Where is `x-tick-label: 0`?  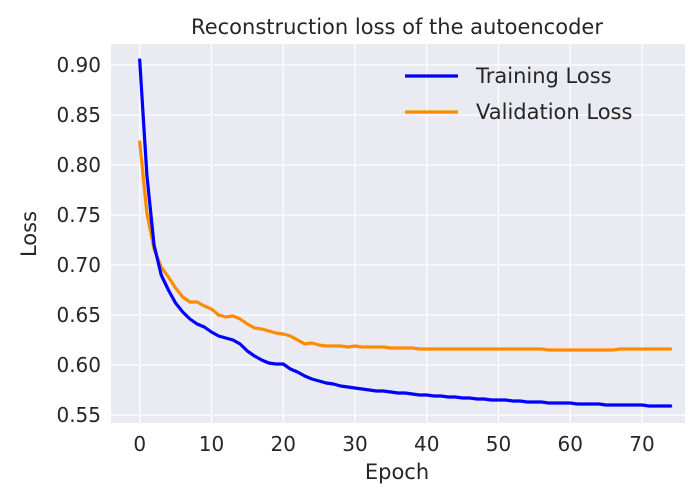 x-tick-label: 0 is located at coordinates (139, 444).